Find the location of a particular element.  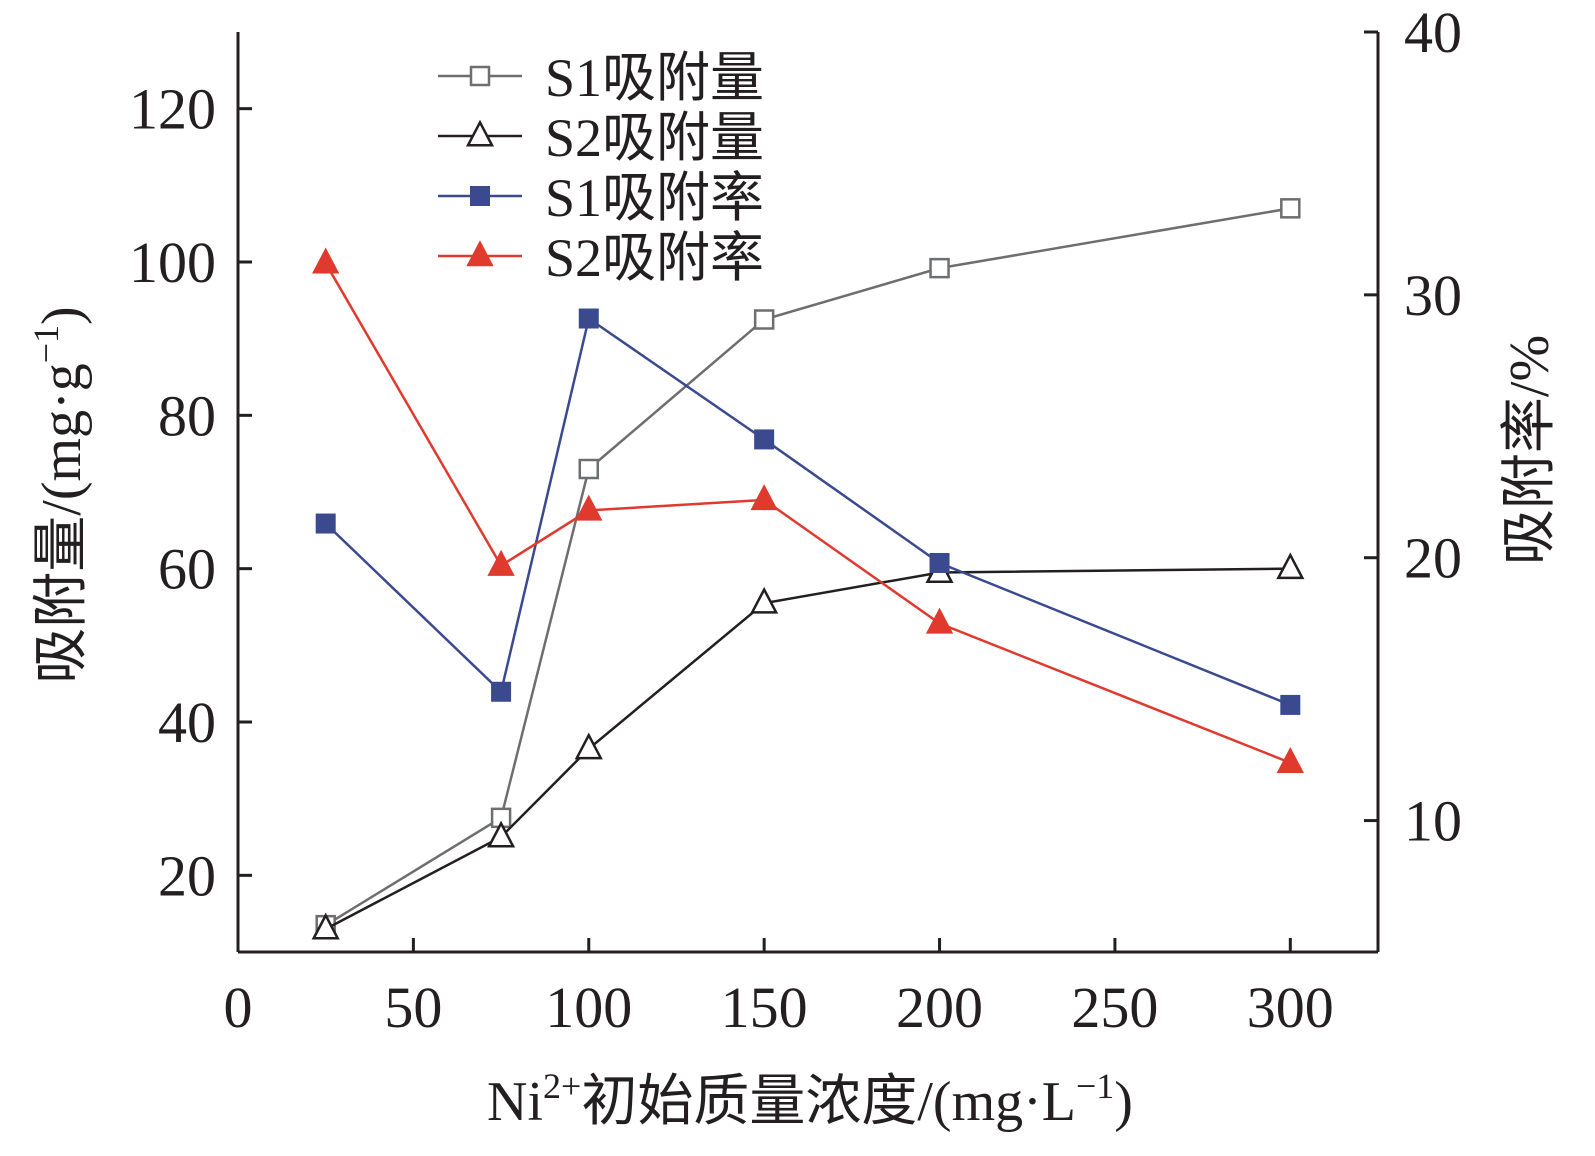

legend-label: S1吸附率 is located at coordinates (654, 198).